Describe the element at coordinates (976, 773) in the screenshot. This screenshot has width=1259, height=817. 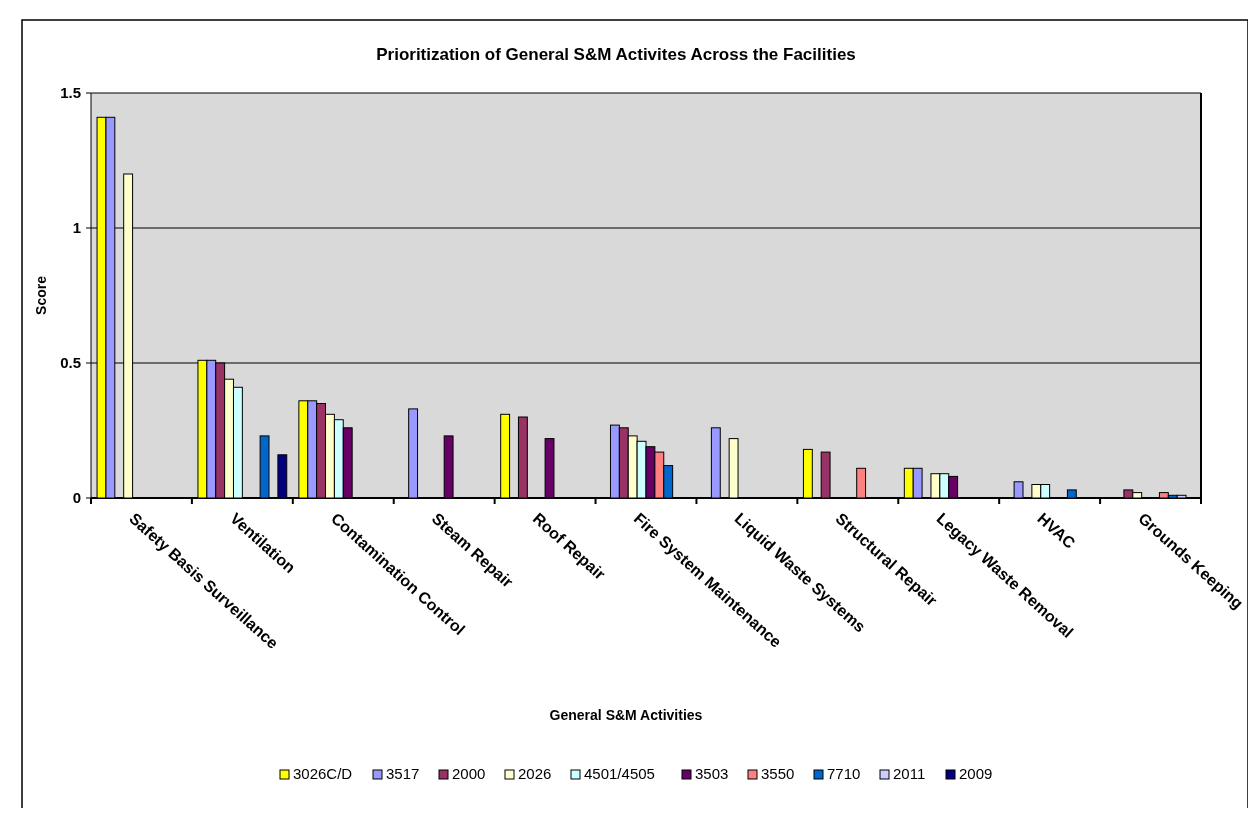
I see `legend-label: 2009` at that location.